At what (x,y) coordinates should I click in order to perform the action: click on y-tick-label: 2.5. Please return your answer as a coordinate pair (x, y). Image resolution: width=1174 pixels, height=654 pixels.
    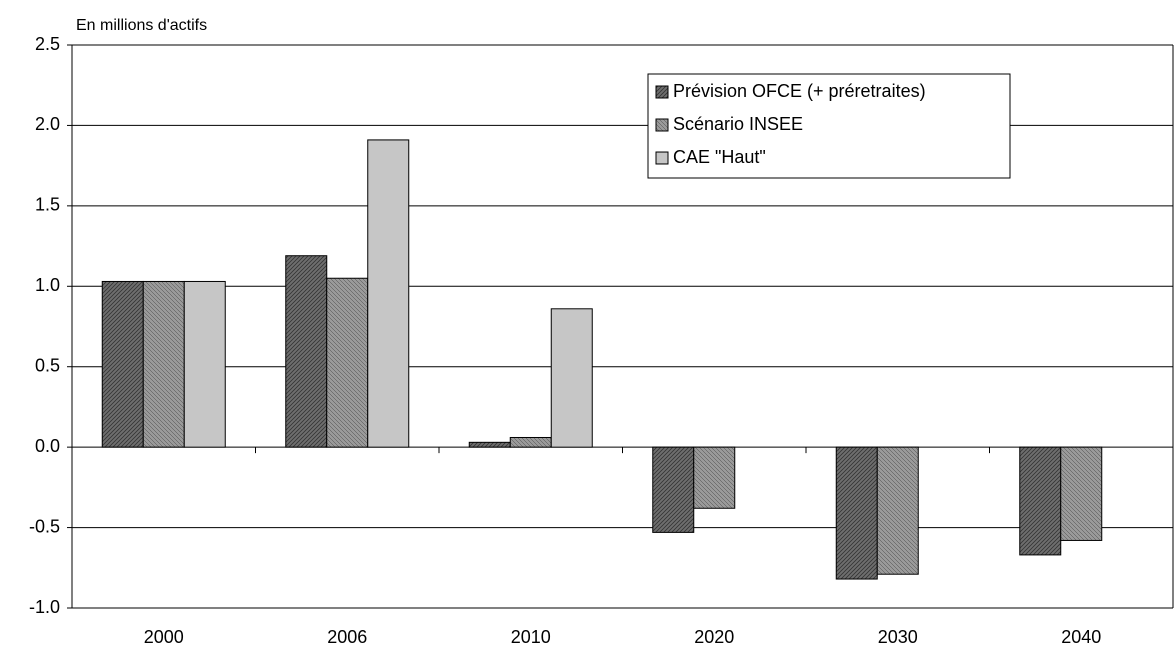
    Looking at the image, I should click on (47, 44).